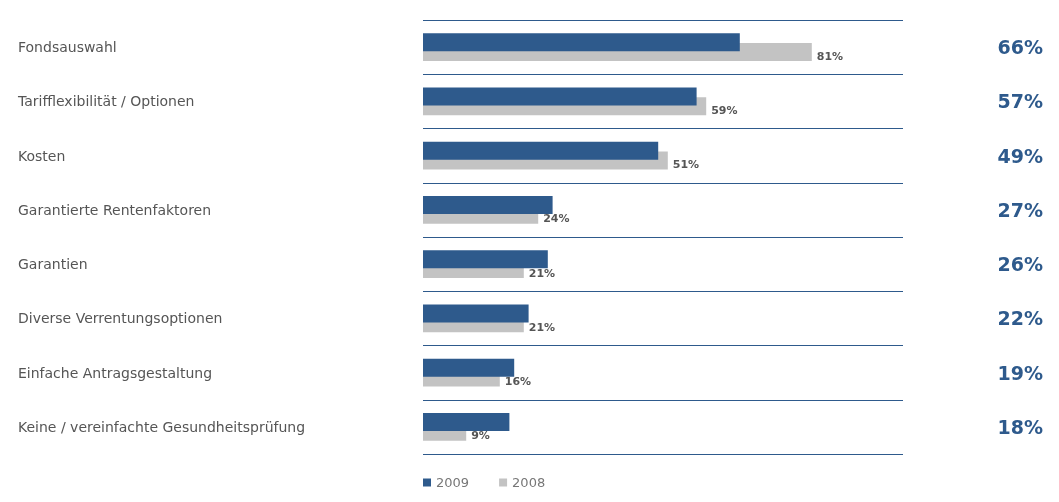 The width and height of the screenshot is (1059, 502). Describe the element at coordinates (120, 318) in the screenshot. I see `y-tick-label: Diverse Verrentungsoptionen` at that location.